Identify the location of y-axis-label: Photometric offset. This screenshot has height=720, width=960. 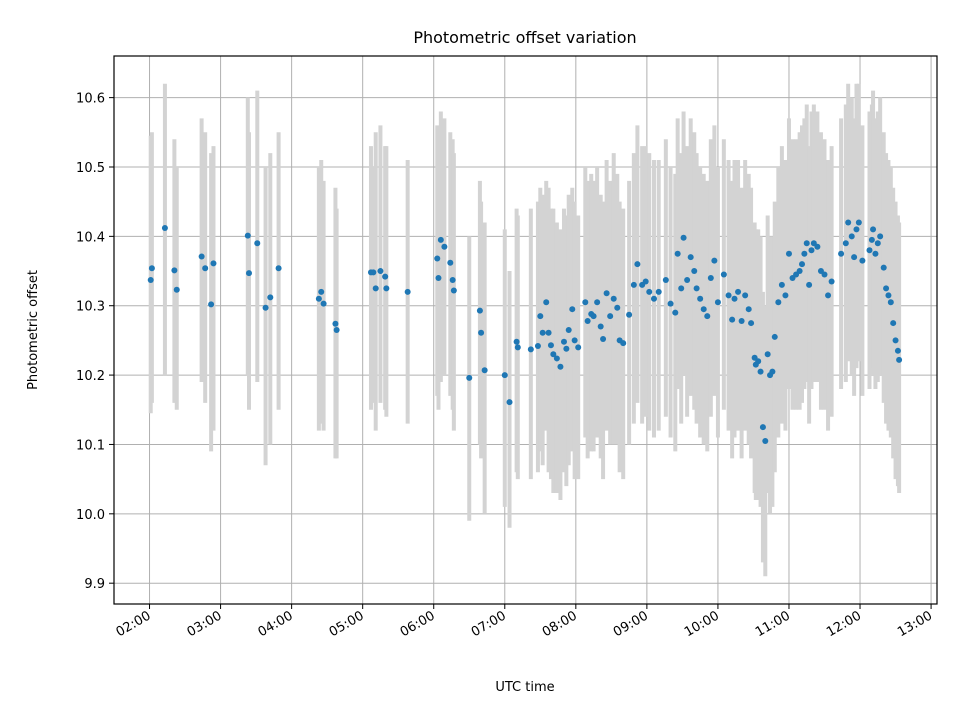
(33, 330).